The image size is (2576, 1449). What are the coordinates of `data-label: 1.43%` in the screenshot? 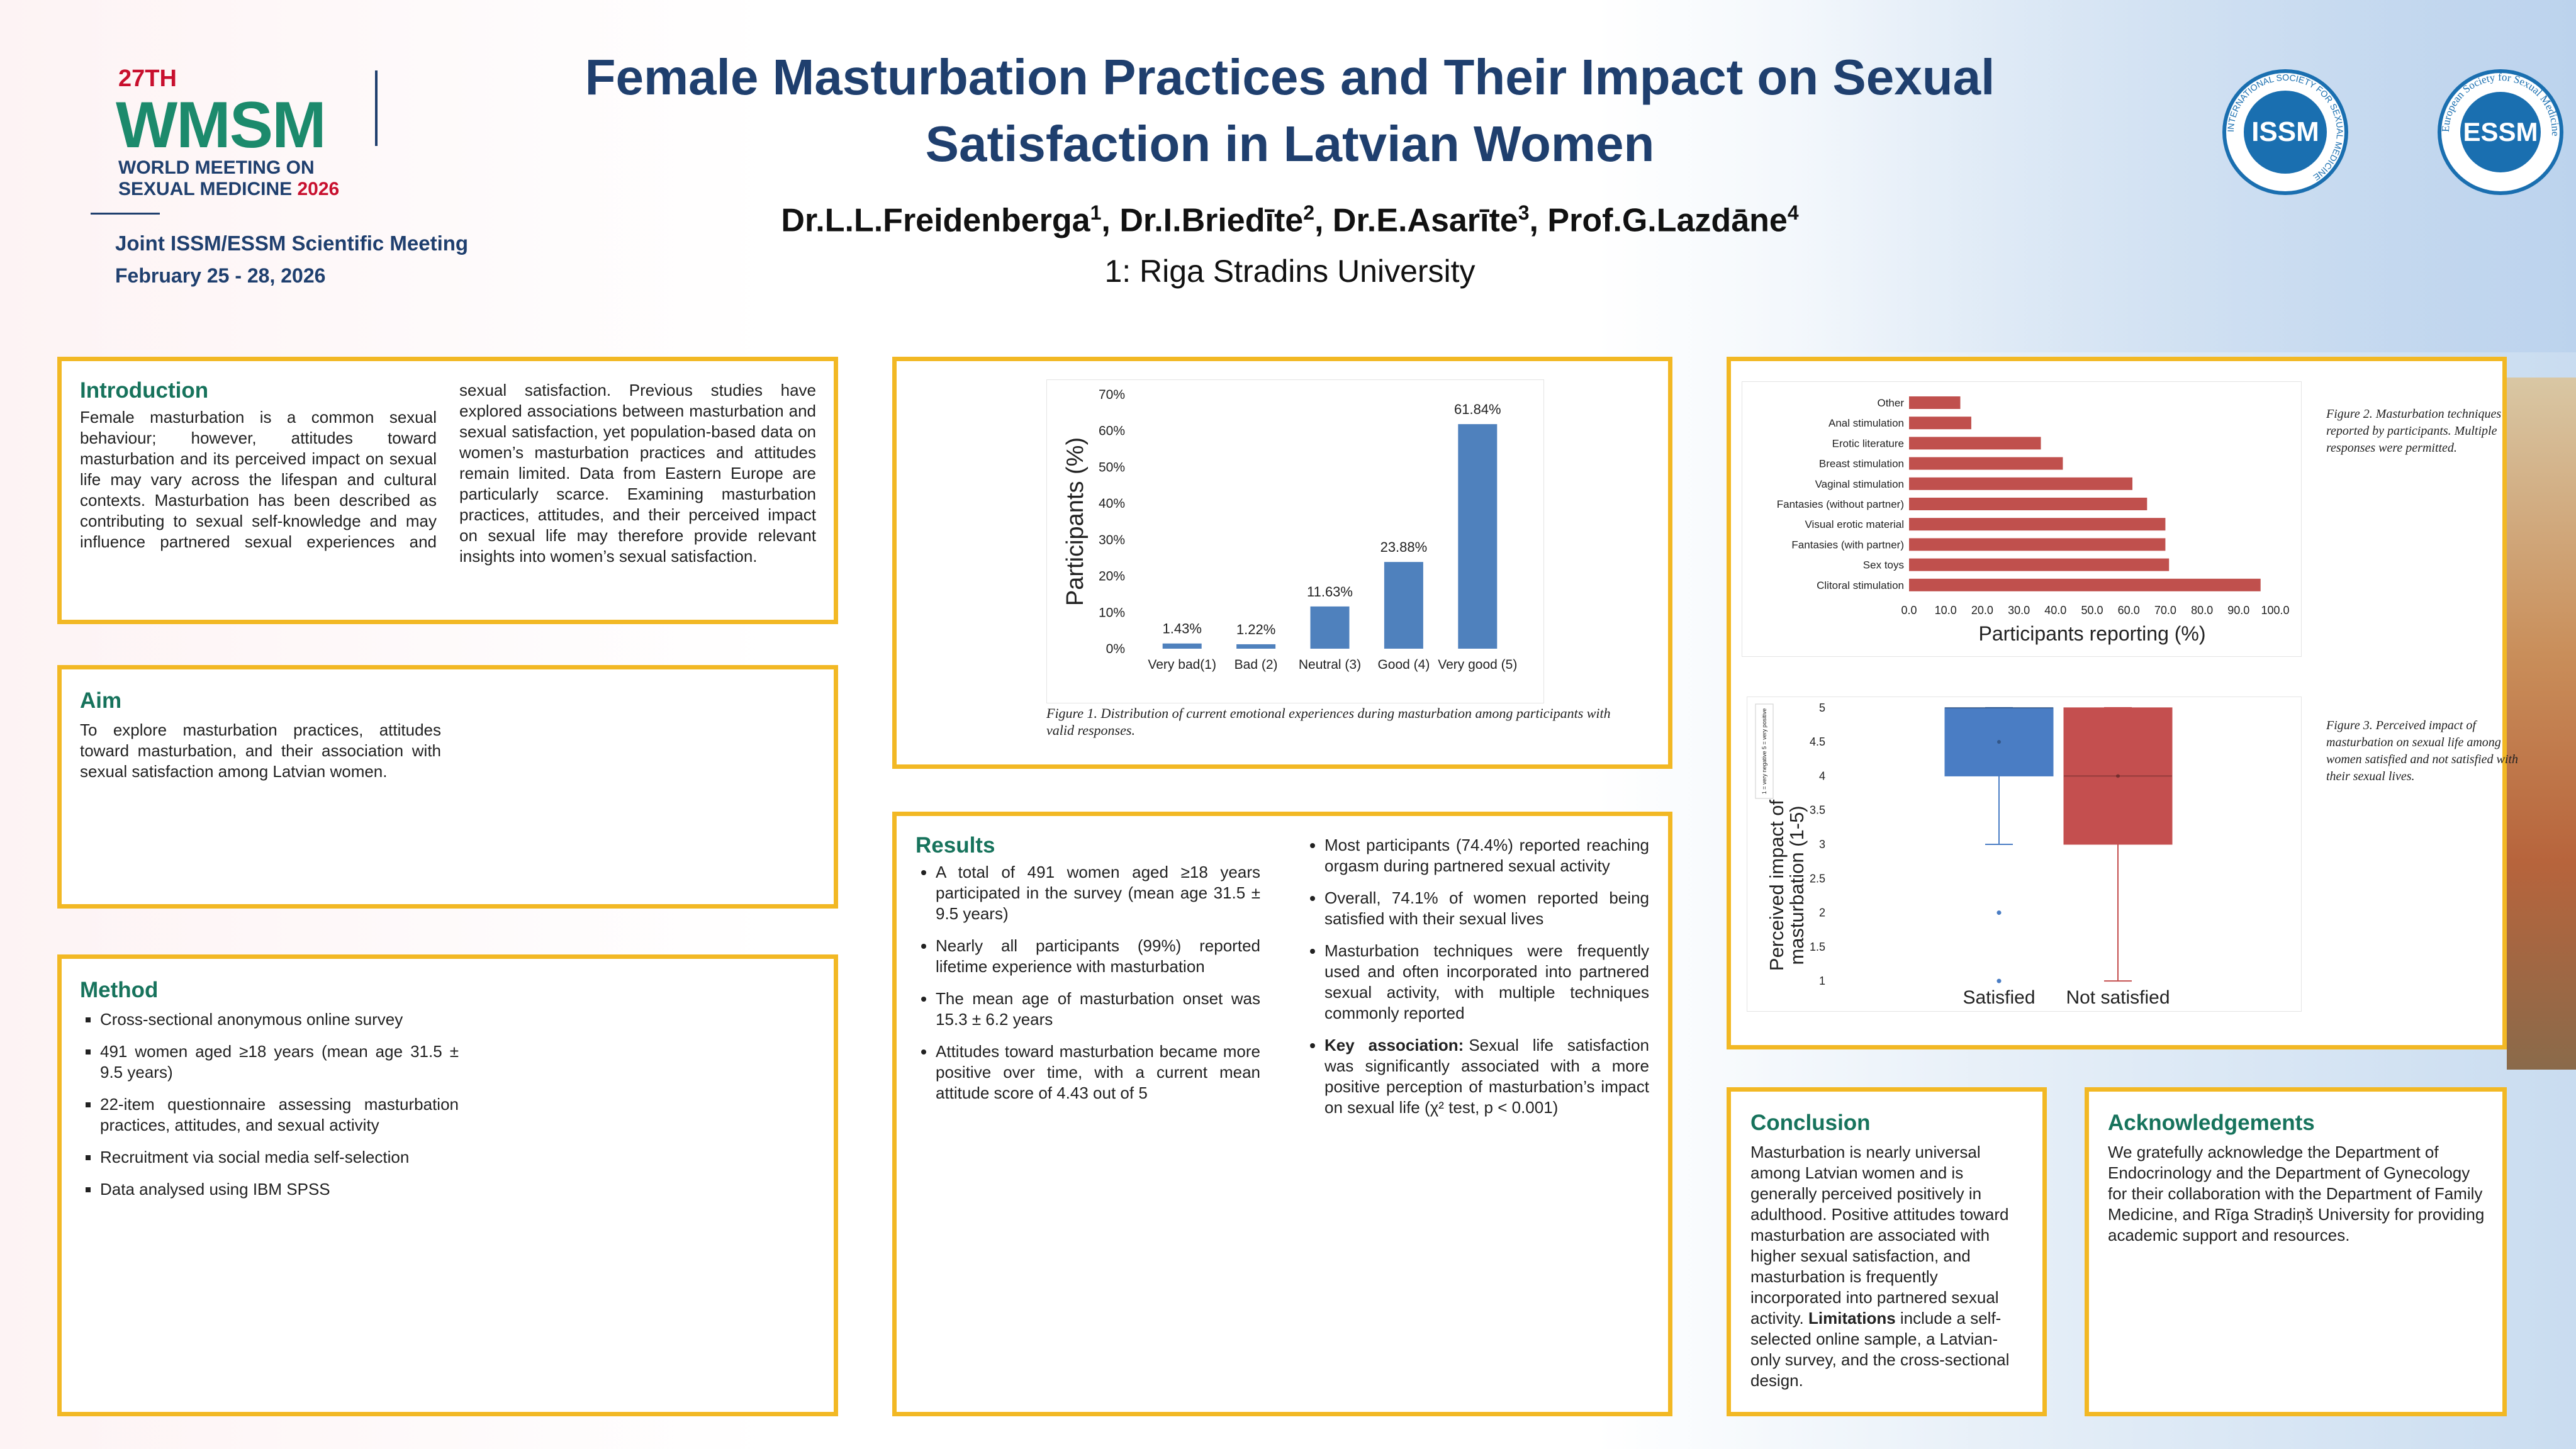 It's located at (1182, 629).